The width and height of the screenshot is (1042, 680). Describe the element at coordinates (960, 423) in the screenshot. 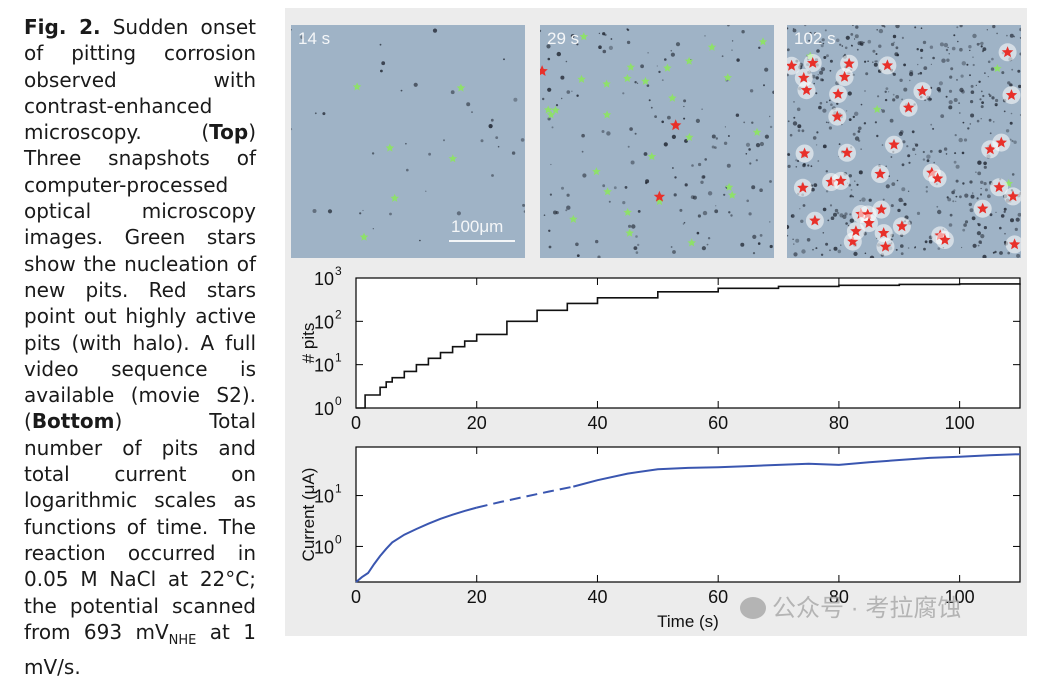

I see `x-tick-label: 100` at that location.